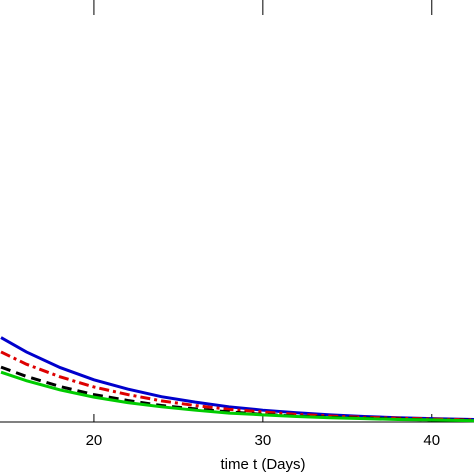 The width and height of the screenshot is (474, 474). Describe the element at coordinates (94, 440) in the screenshot. I see `x-tick-label: 20` at that location.